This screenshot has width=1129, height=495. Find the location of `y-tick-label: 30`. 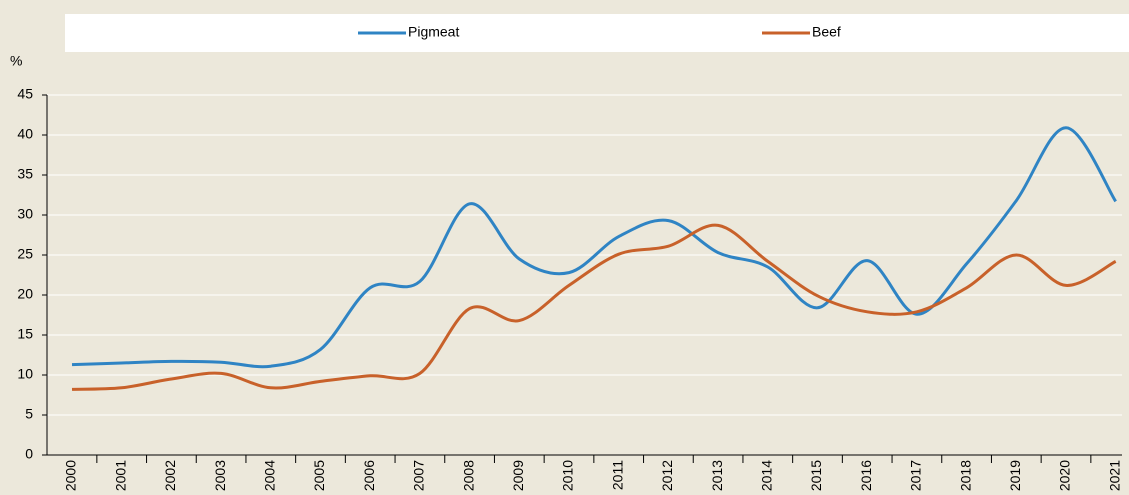

y-tick-label: 30 is located at coordinates (25, 214).